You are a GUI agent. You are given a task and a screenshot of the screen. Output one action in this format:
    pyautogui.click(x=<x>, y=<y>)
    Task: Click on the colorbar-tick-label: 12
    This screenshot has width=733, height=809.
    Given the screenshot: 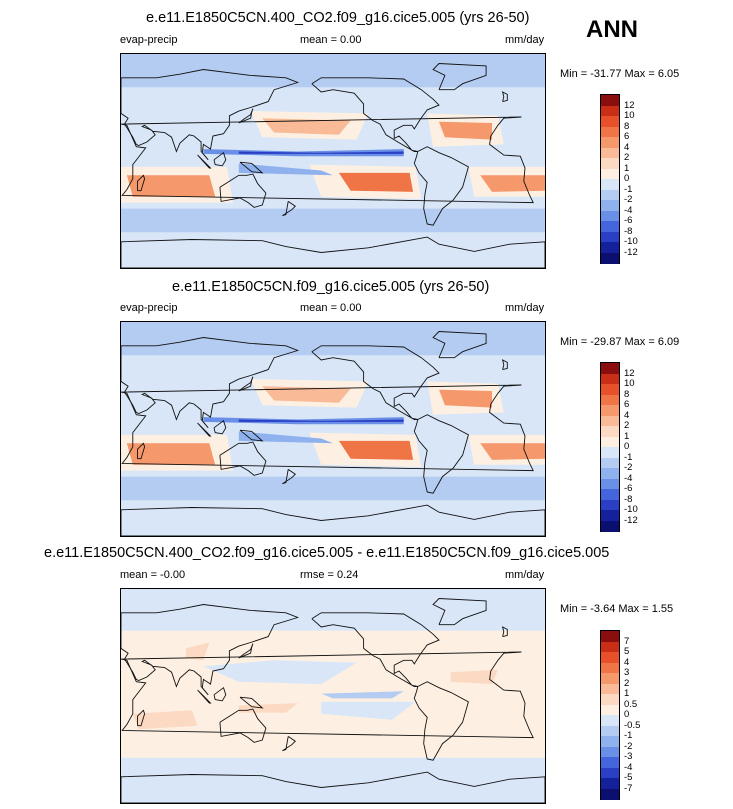 What is the action you would take?
    pyautogui.click(x=629, y=373)
    